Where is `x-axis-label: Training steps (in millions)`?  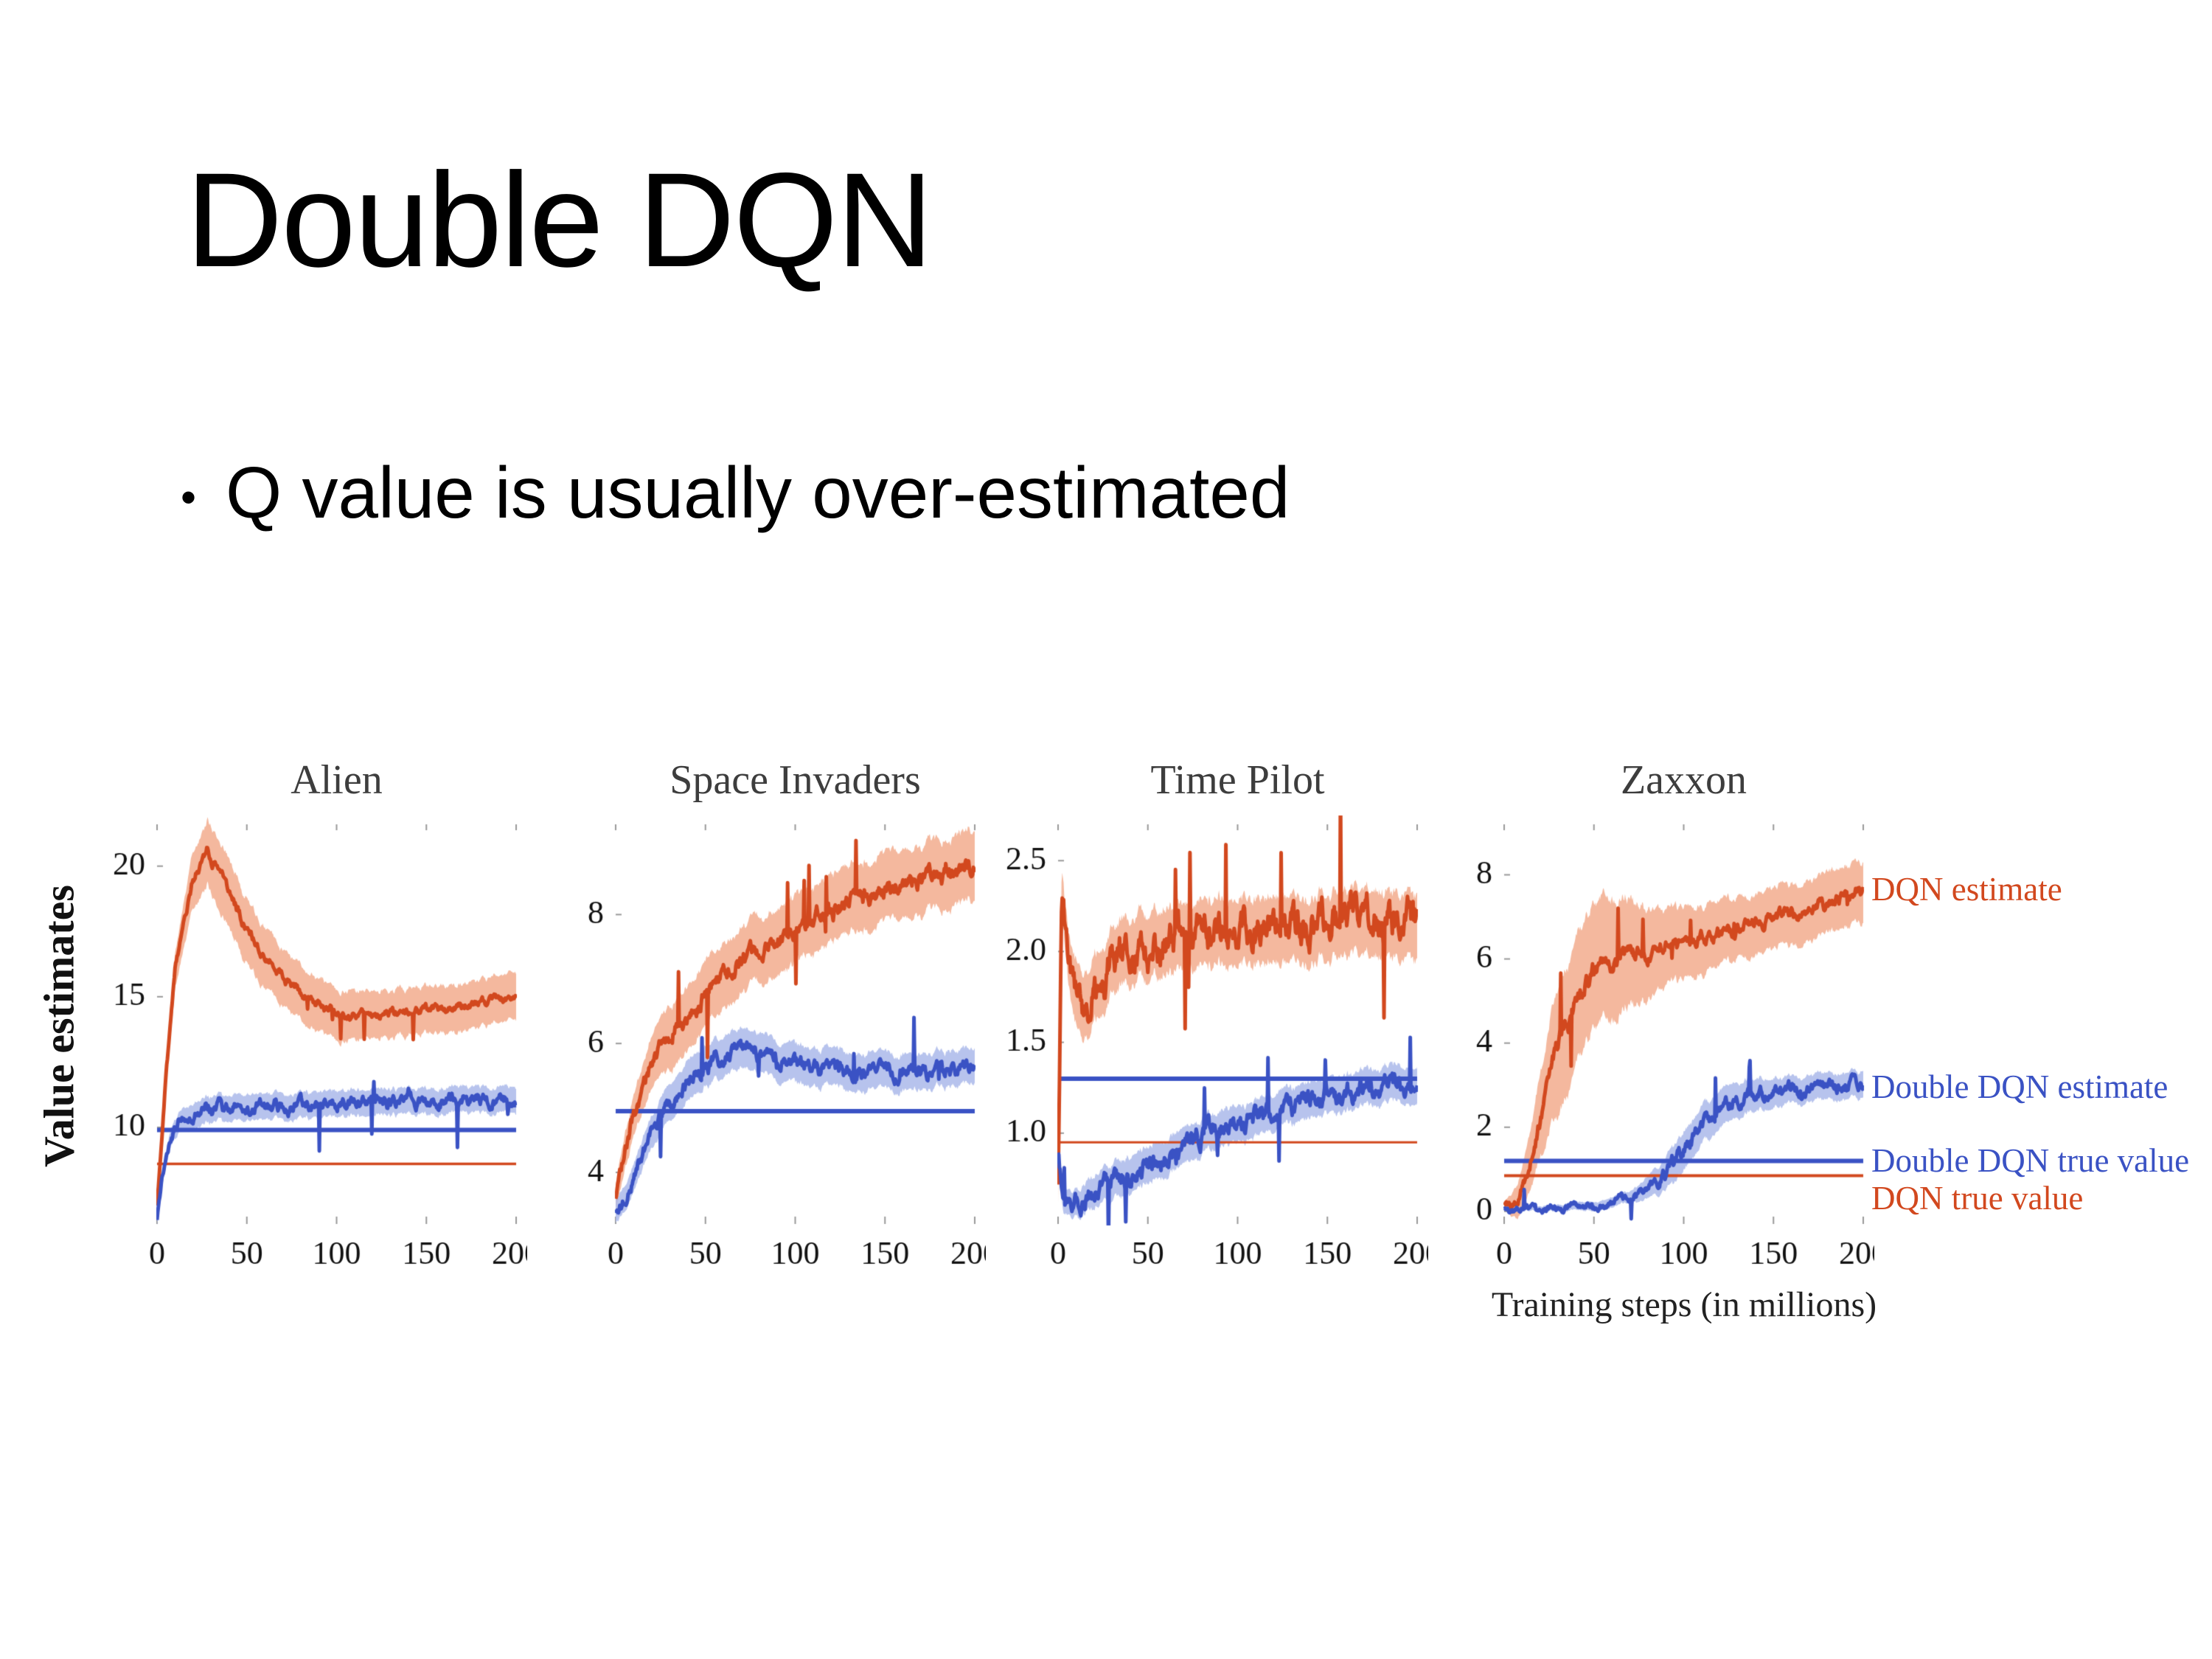
x-axis-label: Training steps (in millions) is located at coordinates (1684, 1304).